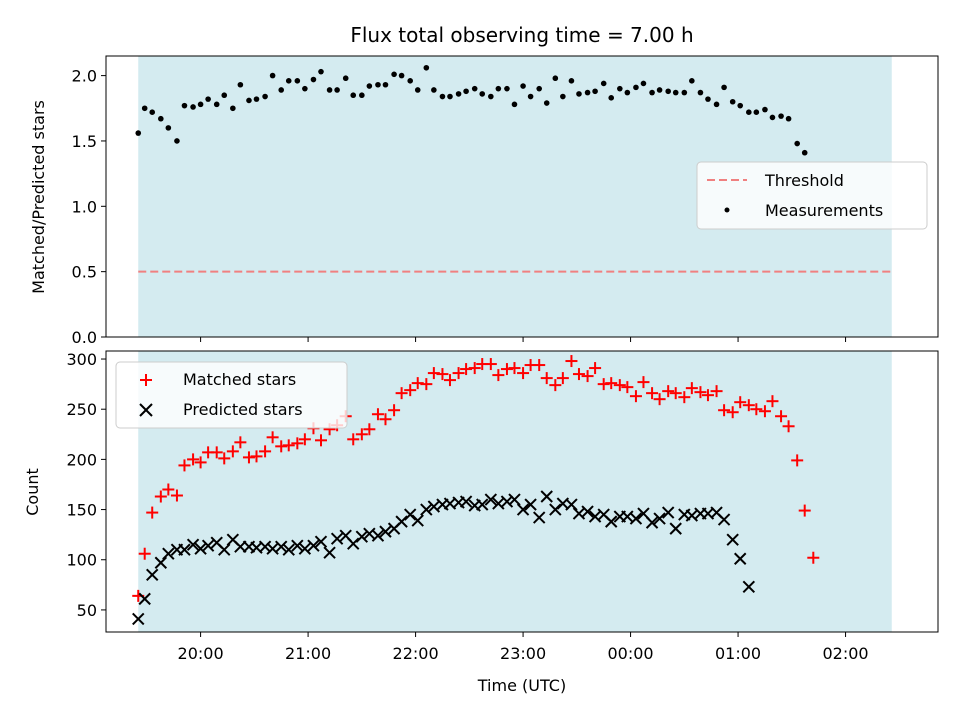 The height and width of the screenshot is (720, 960). What do you see at coordinates (738, 653) in the screenshot?
I see `x-tick-label: 01:00` at bounding box center [738, 653].